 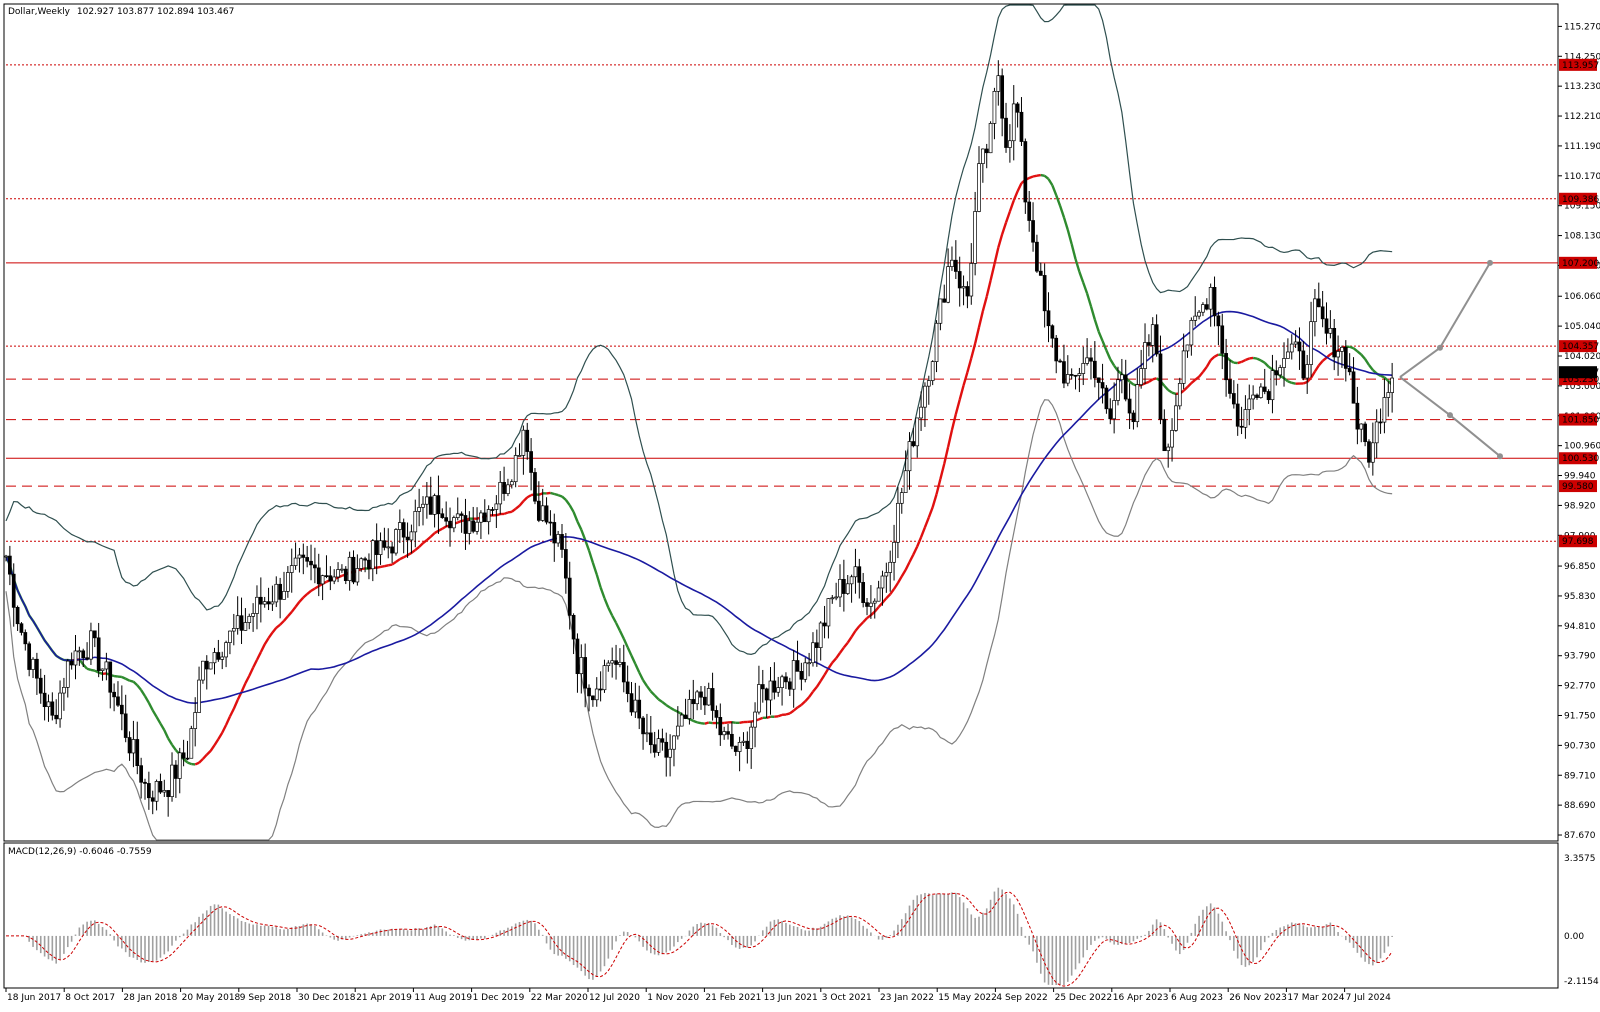 I want to click on price-tick-label: 100.960, so click(x=1582, y=447).